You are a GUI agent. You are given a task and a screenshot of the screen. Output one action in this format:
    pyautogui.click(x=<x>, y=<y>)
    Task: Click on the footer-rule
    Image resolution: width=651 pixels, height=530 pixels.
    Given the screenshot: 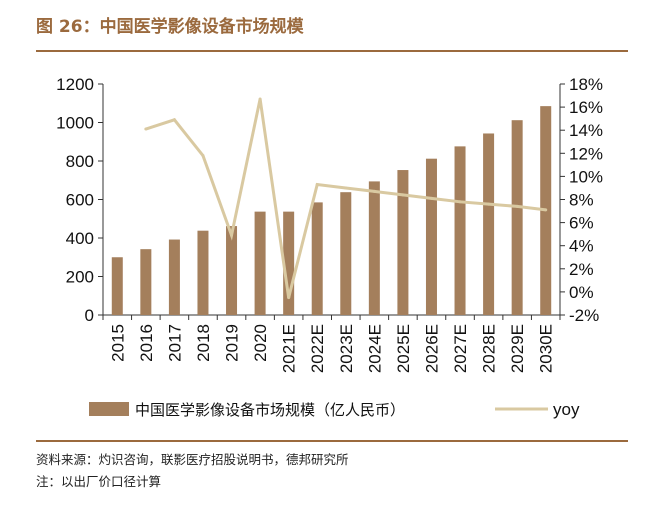 What is the action you would take?
    pyautogui.click(x=332, y=441)
    